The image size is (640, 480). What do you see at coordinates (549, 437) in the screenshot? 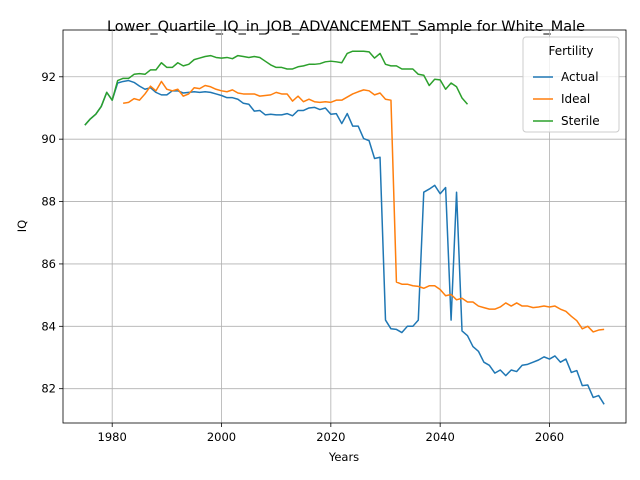
I see `x-tick-label: 2060` at bounding box center [549, 437].